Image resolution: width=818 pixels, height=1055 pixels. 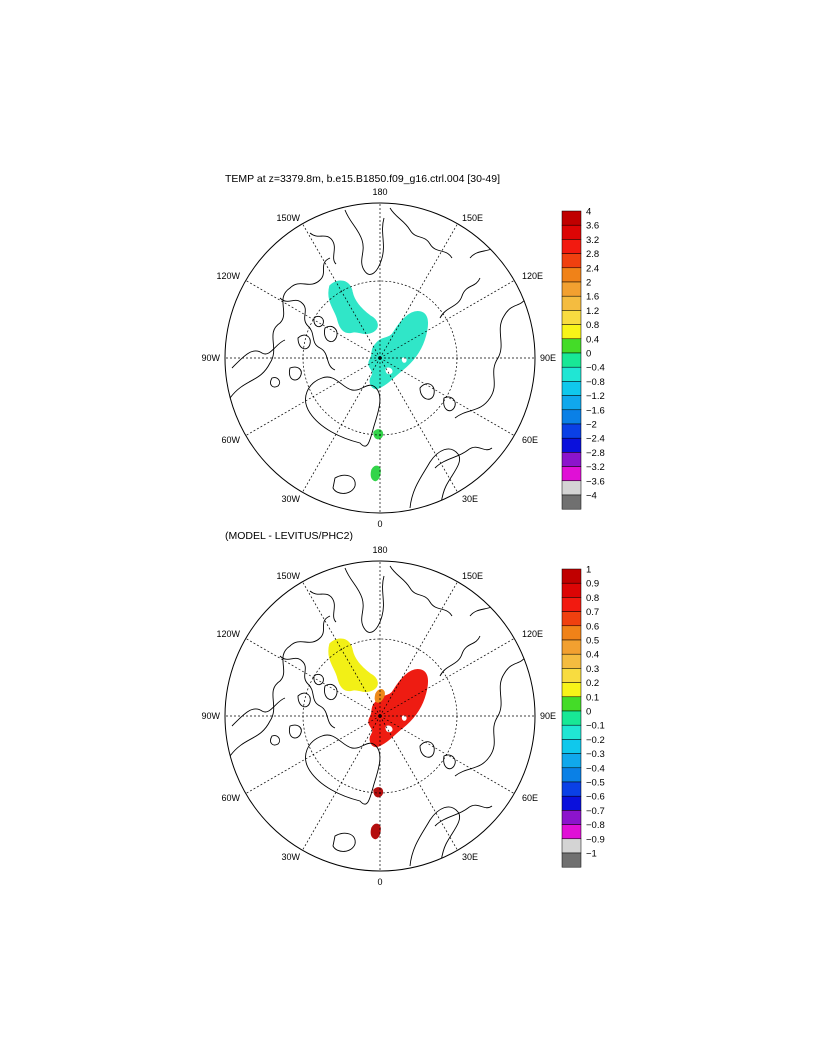 I want to click on map-boundary, so click(x=380, y=358).